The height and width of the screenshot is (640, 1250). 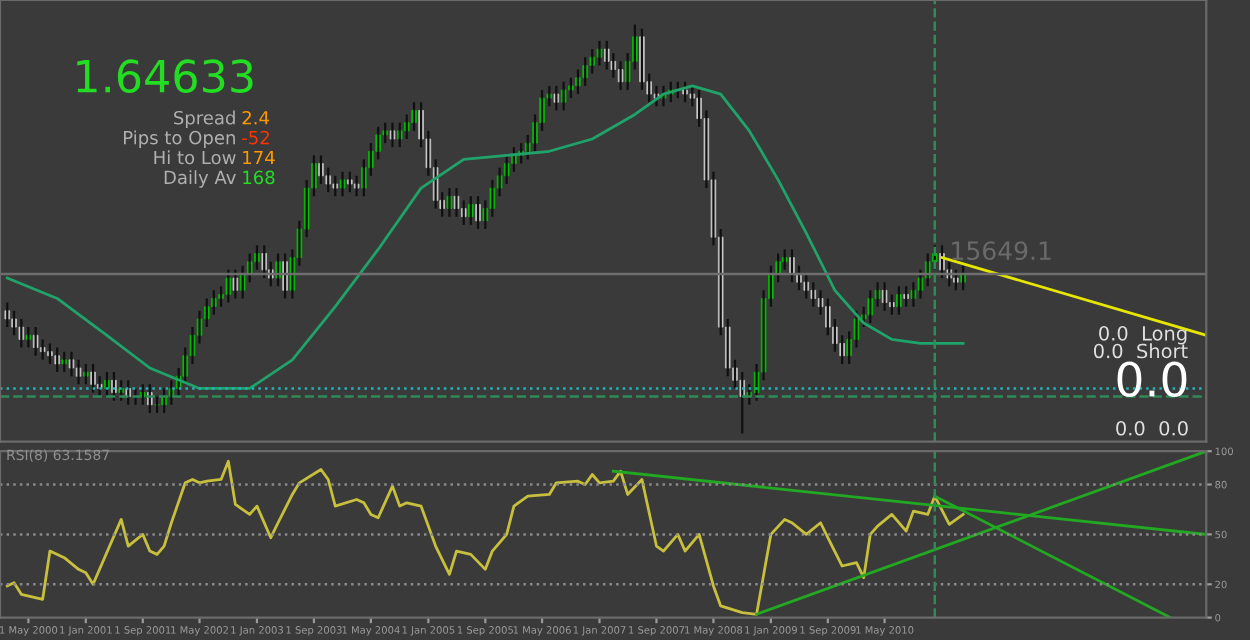 I want to click on annotation: 0.0, so click(x=1152, y=379).